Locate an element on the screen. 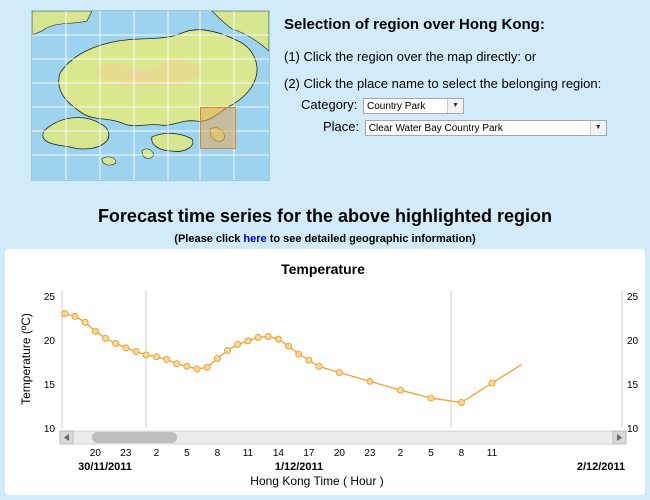  y-tick-right: 10 is located at coordinates (633, 429).